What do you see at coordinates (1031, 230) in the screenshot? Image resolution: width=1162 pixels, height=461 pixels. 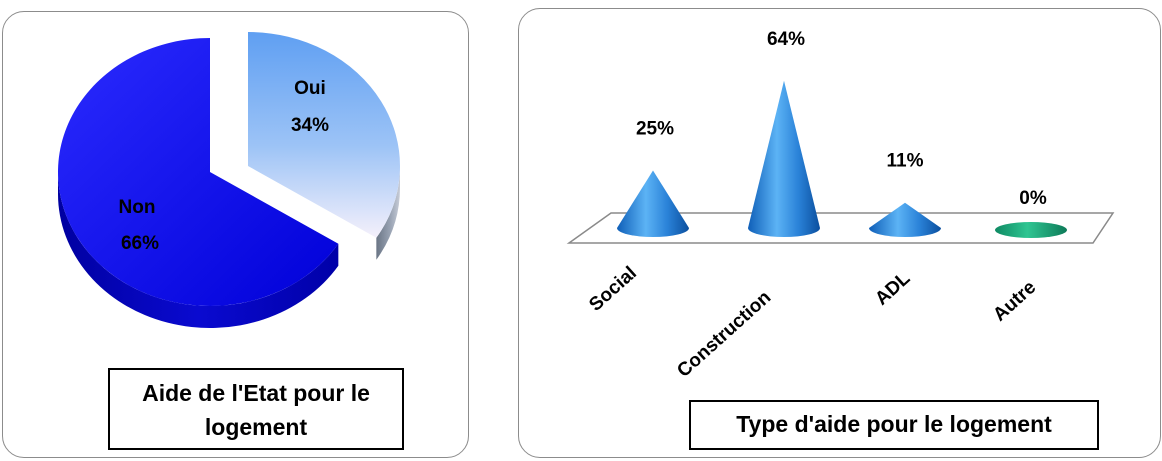 I see `cone-autre` at bounding box center [1031, 230].